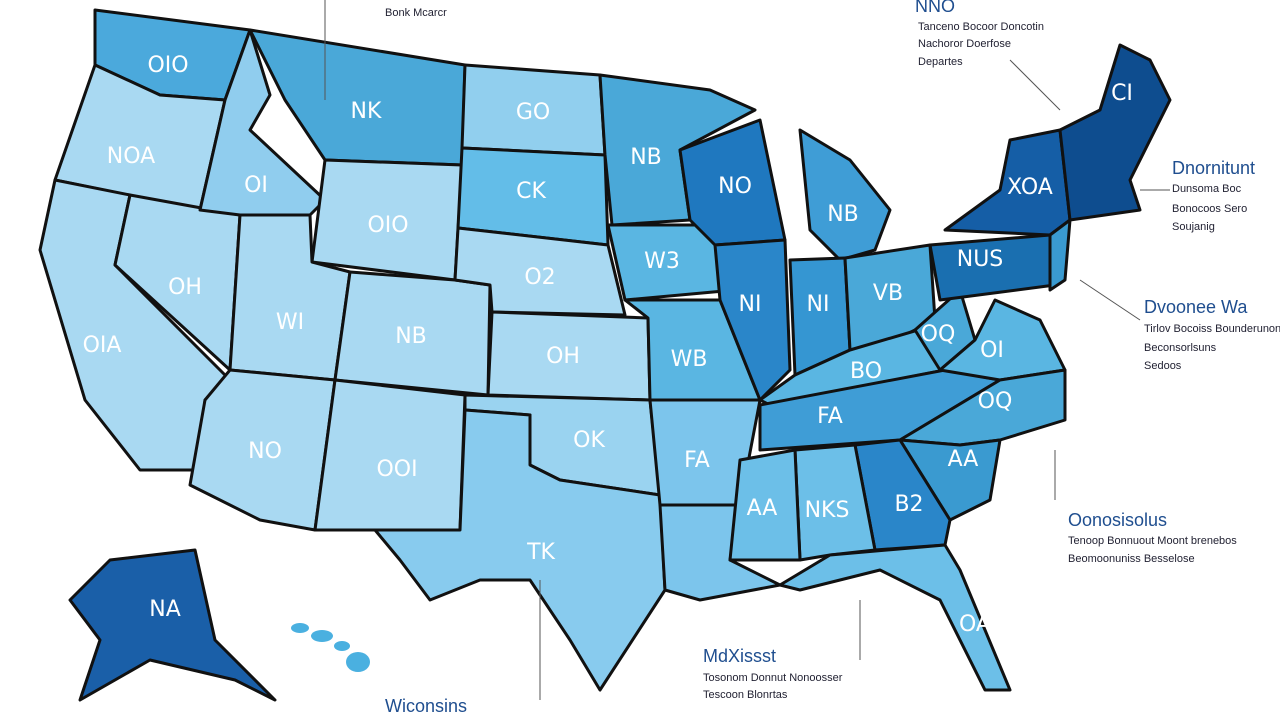  I want to click on annotation-text: Tosonom Donnut Nonoosser, so click(773, 678).